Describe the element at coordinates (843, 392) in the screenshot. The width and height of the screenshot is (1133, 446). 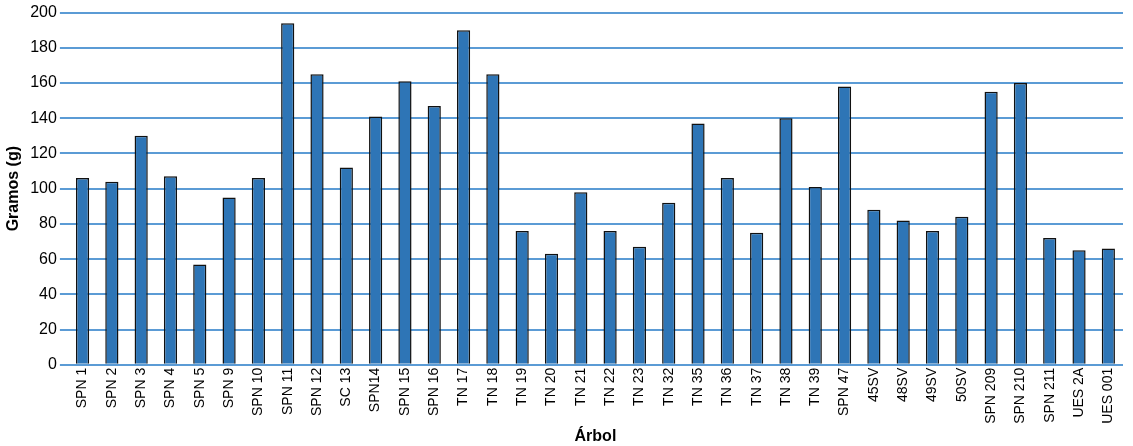
I see `x-tick-label: SPN 47` at that location.